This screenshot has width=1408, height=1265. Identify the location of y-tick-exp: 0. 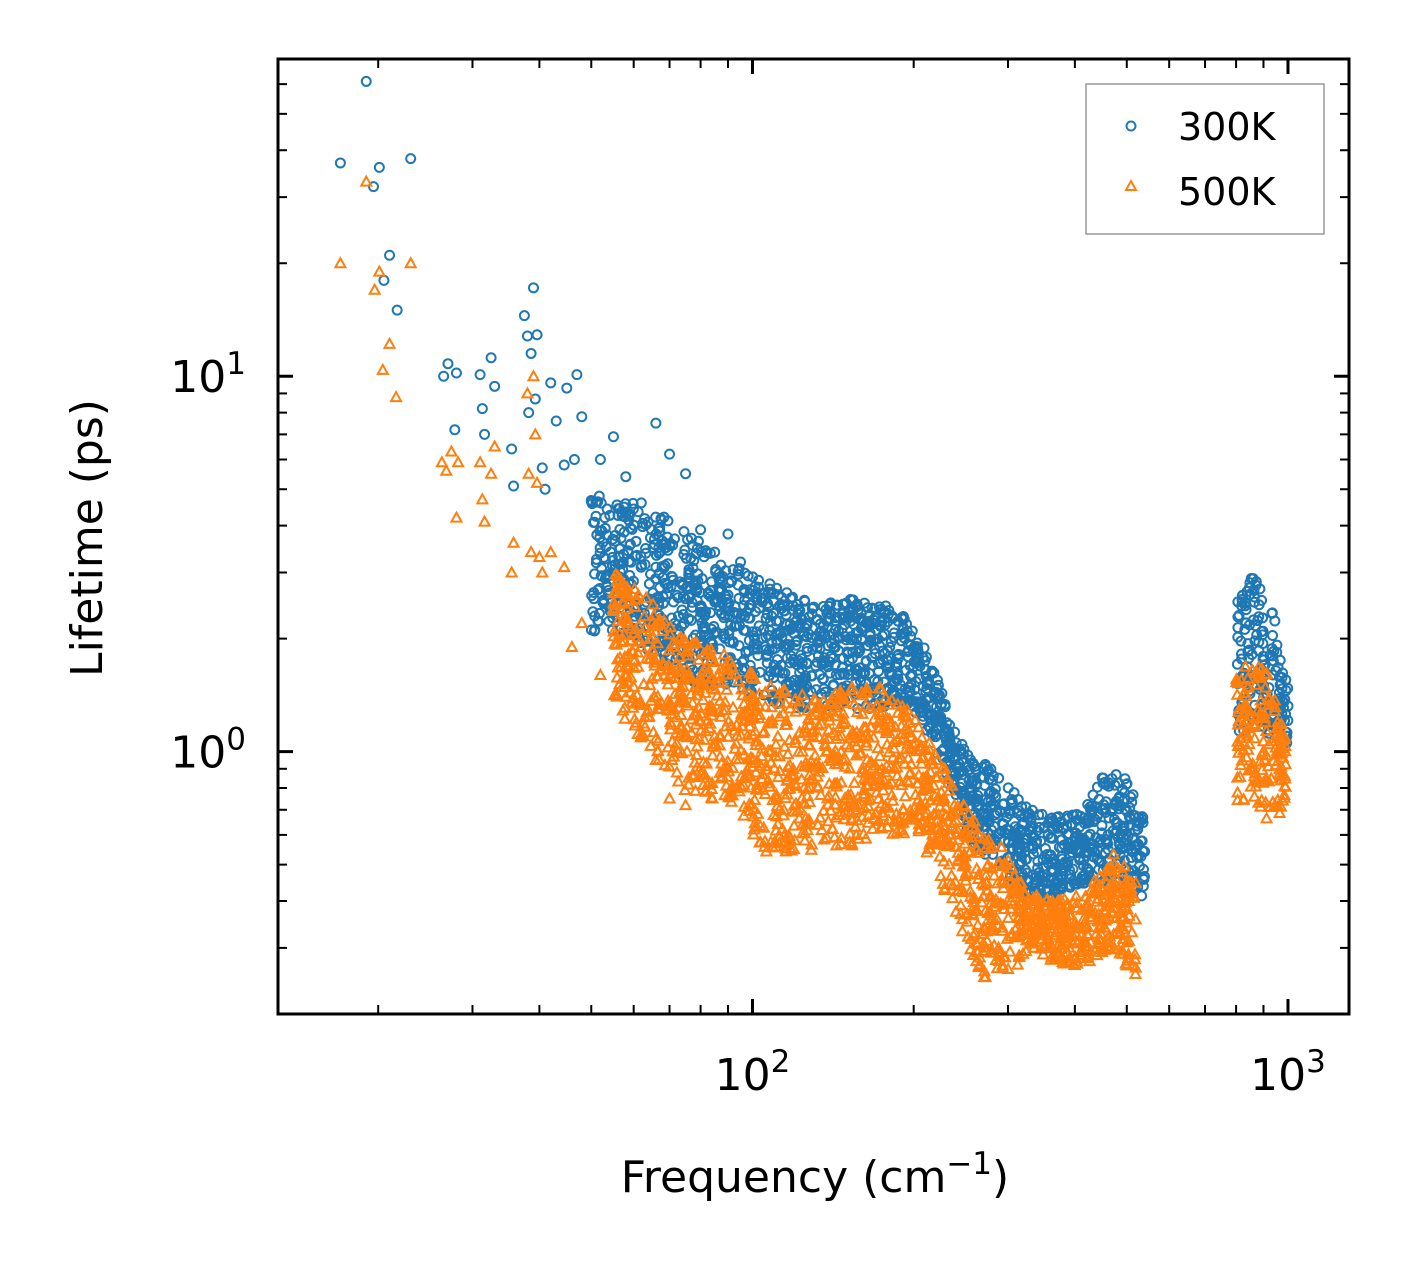
(236, 740).